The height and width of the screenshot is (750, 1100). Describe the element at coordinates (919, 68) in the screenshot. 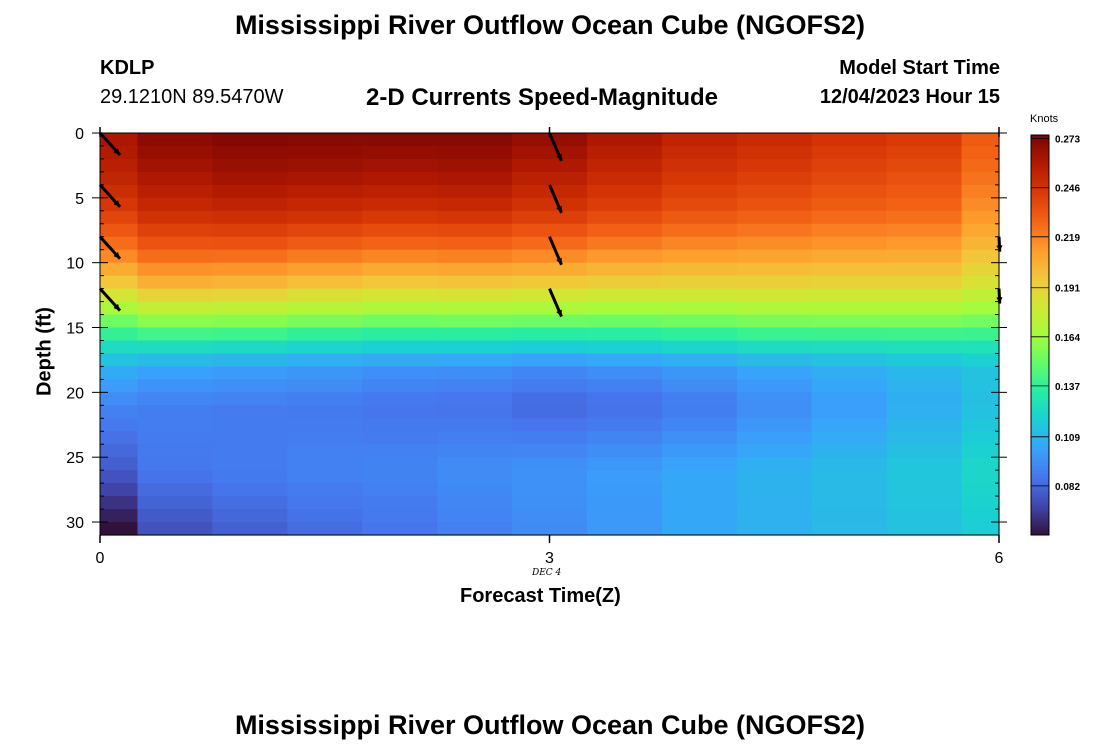

I see `model-start-label: Model Start Time` at that location.